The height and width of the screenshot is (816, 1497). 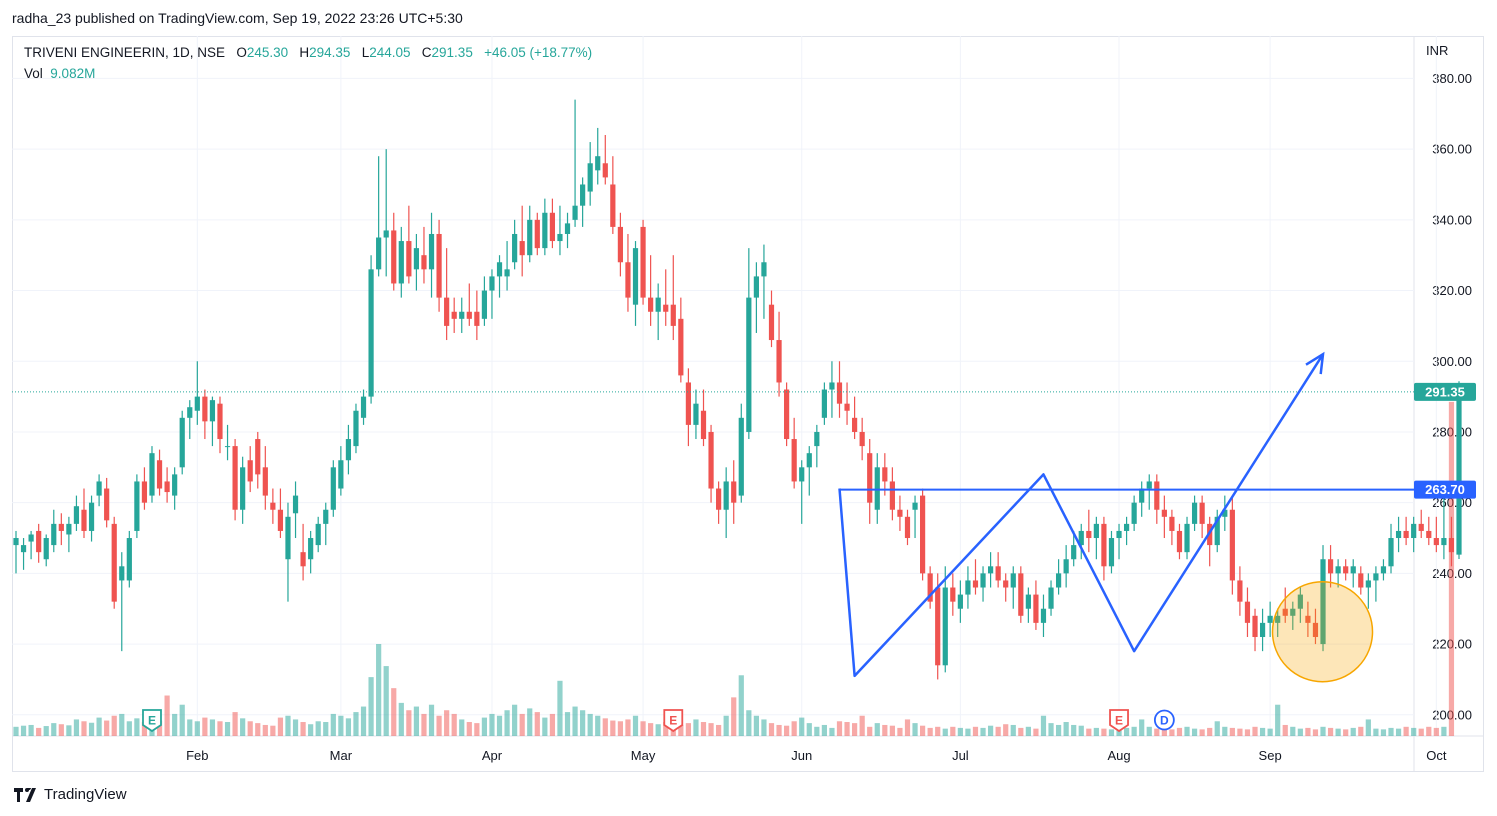 I want to click on close-label: C, so click(x=426, y=52).